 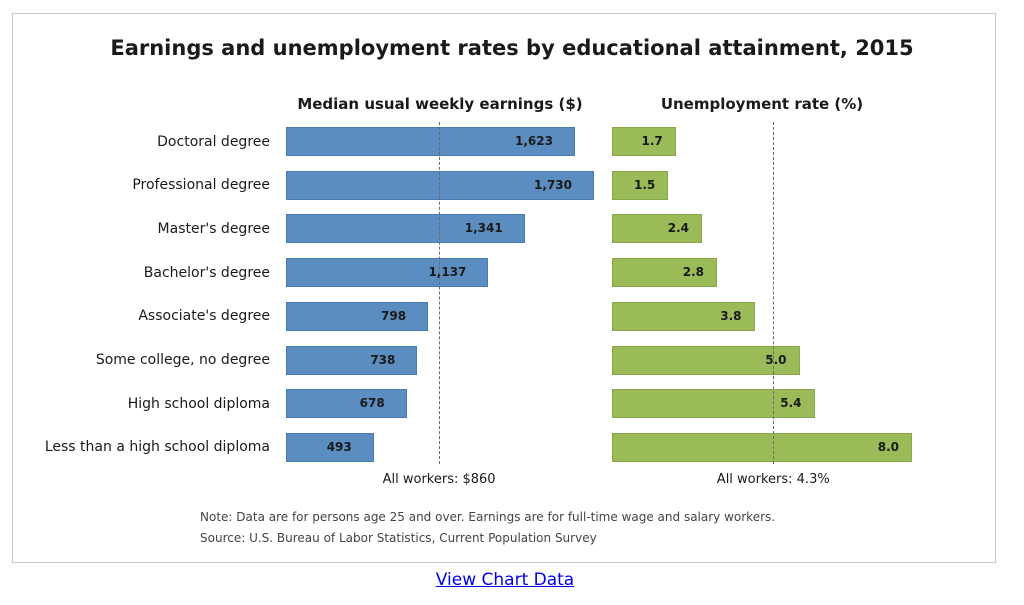 I want to click on category-label: Professional degree, so click(x=201, y=185).